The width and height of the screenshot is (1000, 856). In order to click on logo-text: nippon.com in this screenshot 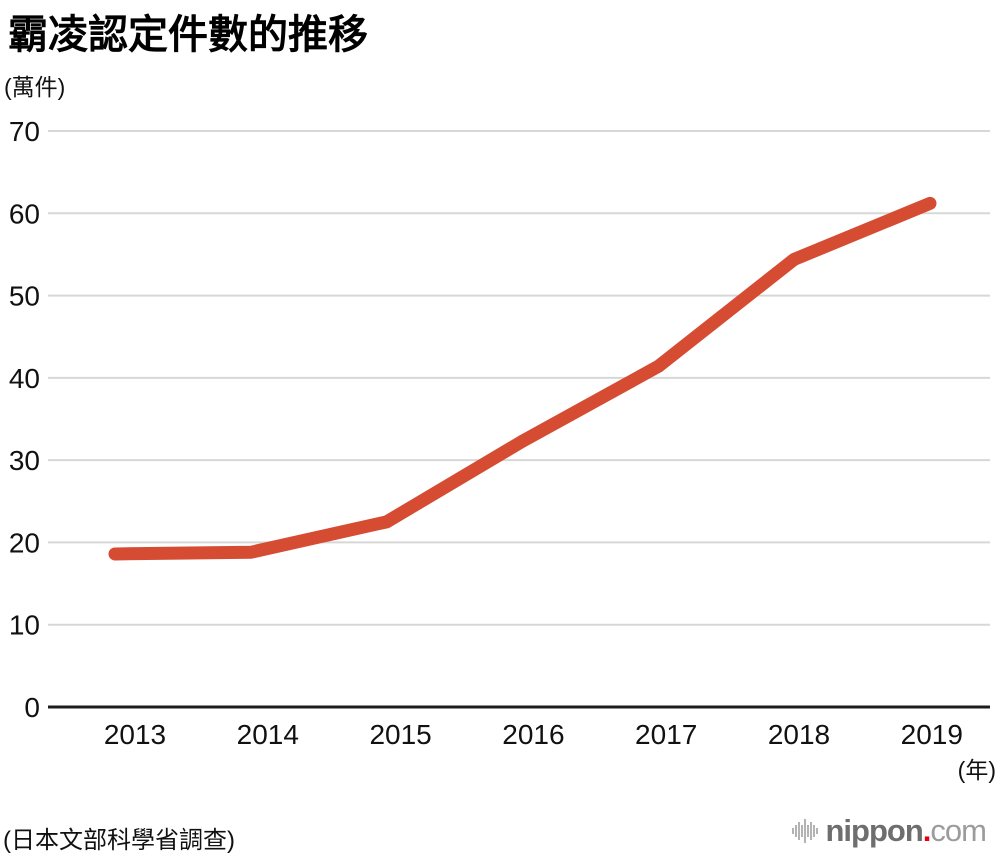, I will do `click(906, 831)`.